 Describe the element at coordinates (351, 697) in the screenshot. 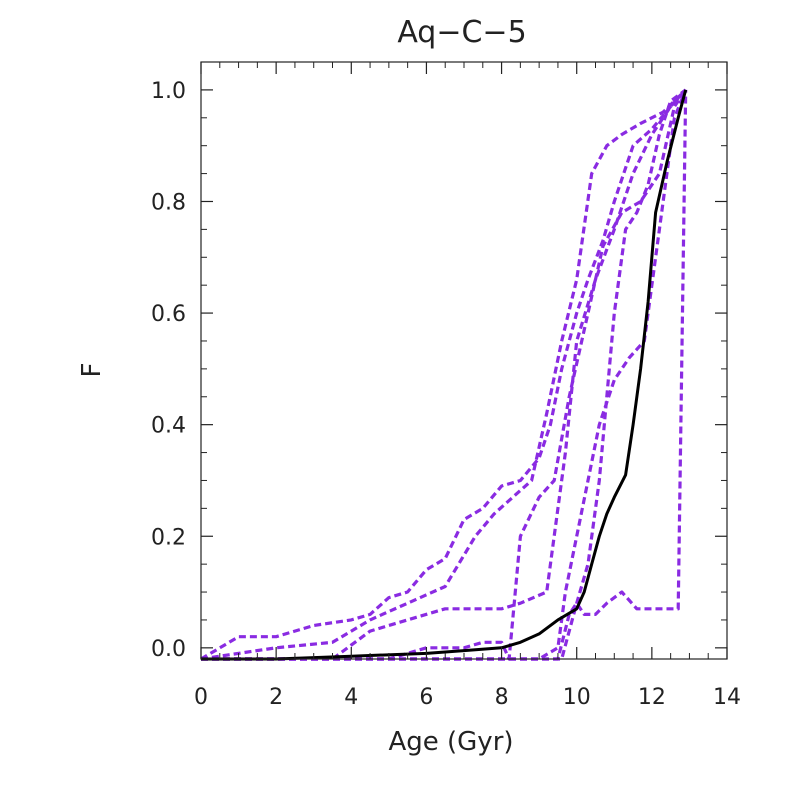

I see `x-tick-label: 4` at that location.